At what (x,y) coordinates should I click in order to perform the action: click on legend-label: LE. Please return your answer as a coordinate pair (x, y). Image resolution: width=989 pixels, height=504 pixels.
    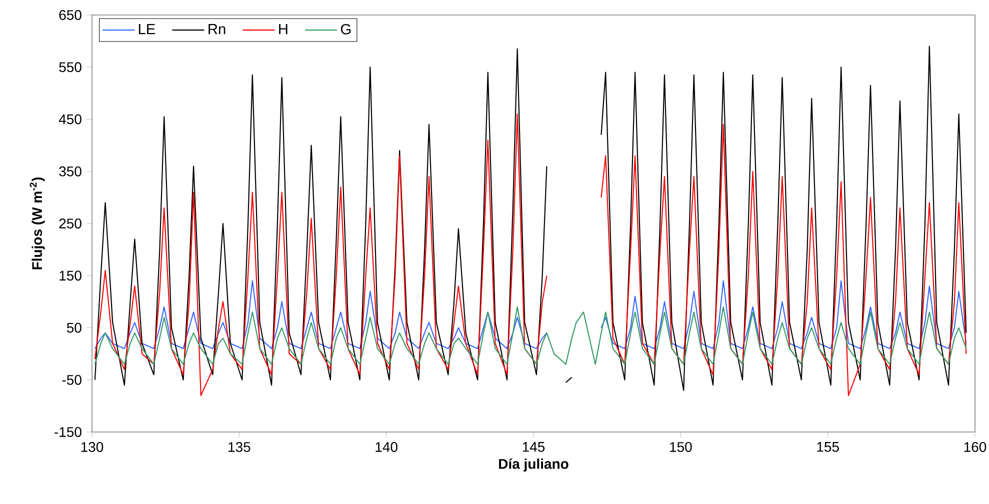
    Looking at the image, I should click on (147, 29).